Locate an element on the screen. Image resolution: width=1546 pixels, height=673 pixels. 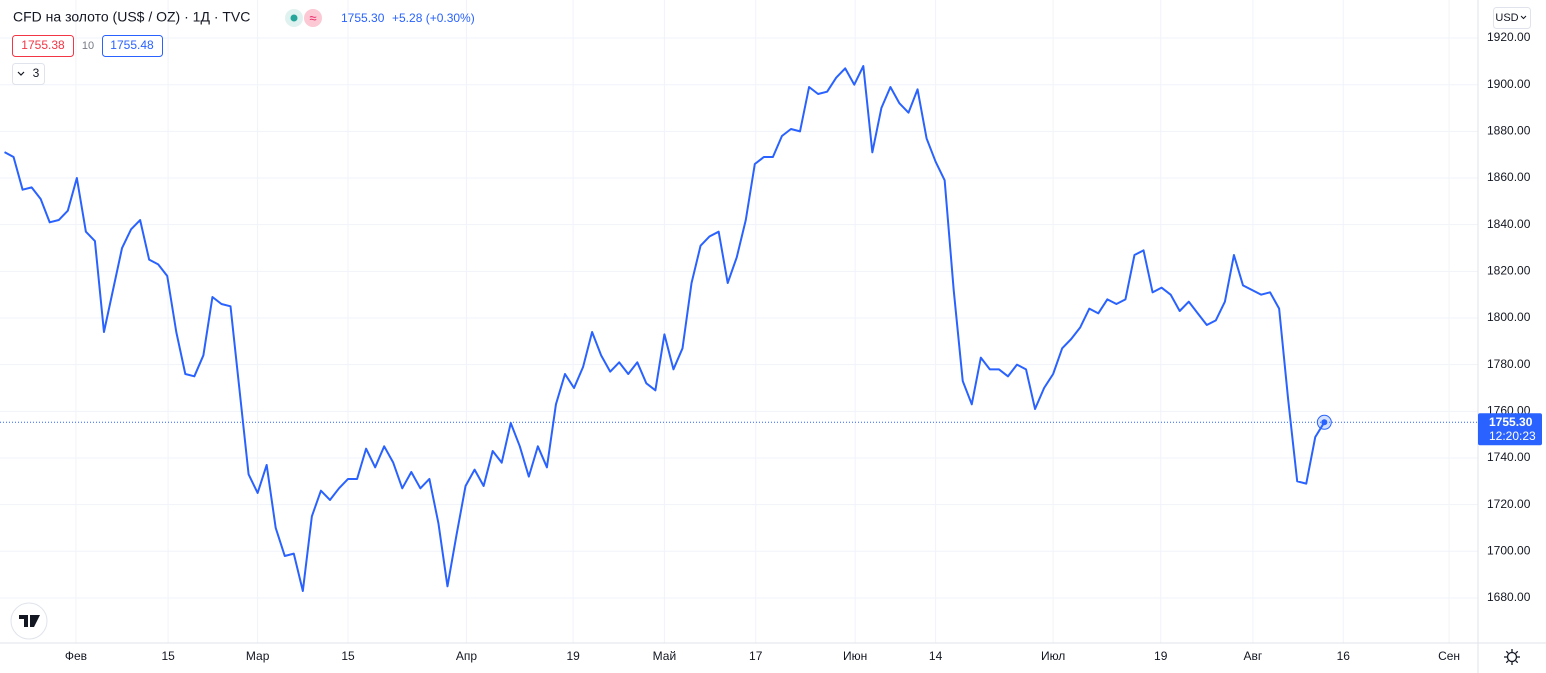
settings is located at coordinates (1512, 657).